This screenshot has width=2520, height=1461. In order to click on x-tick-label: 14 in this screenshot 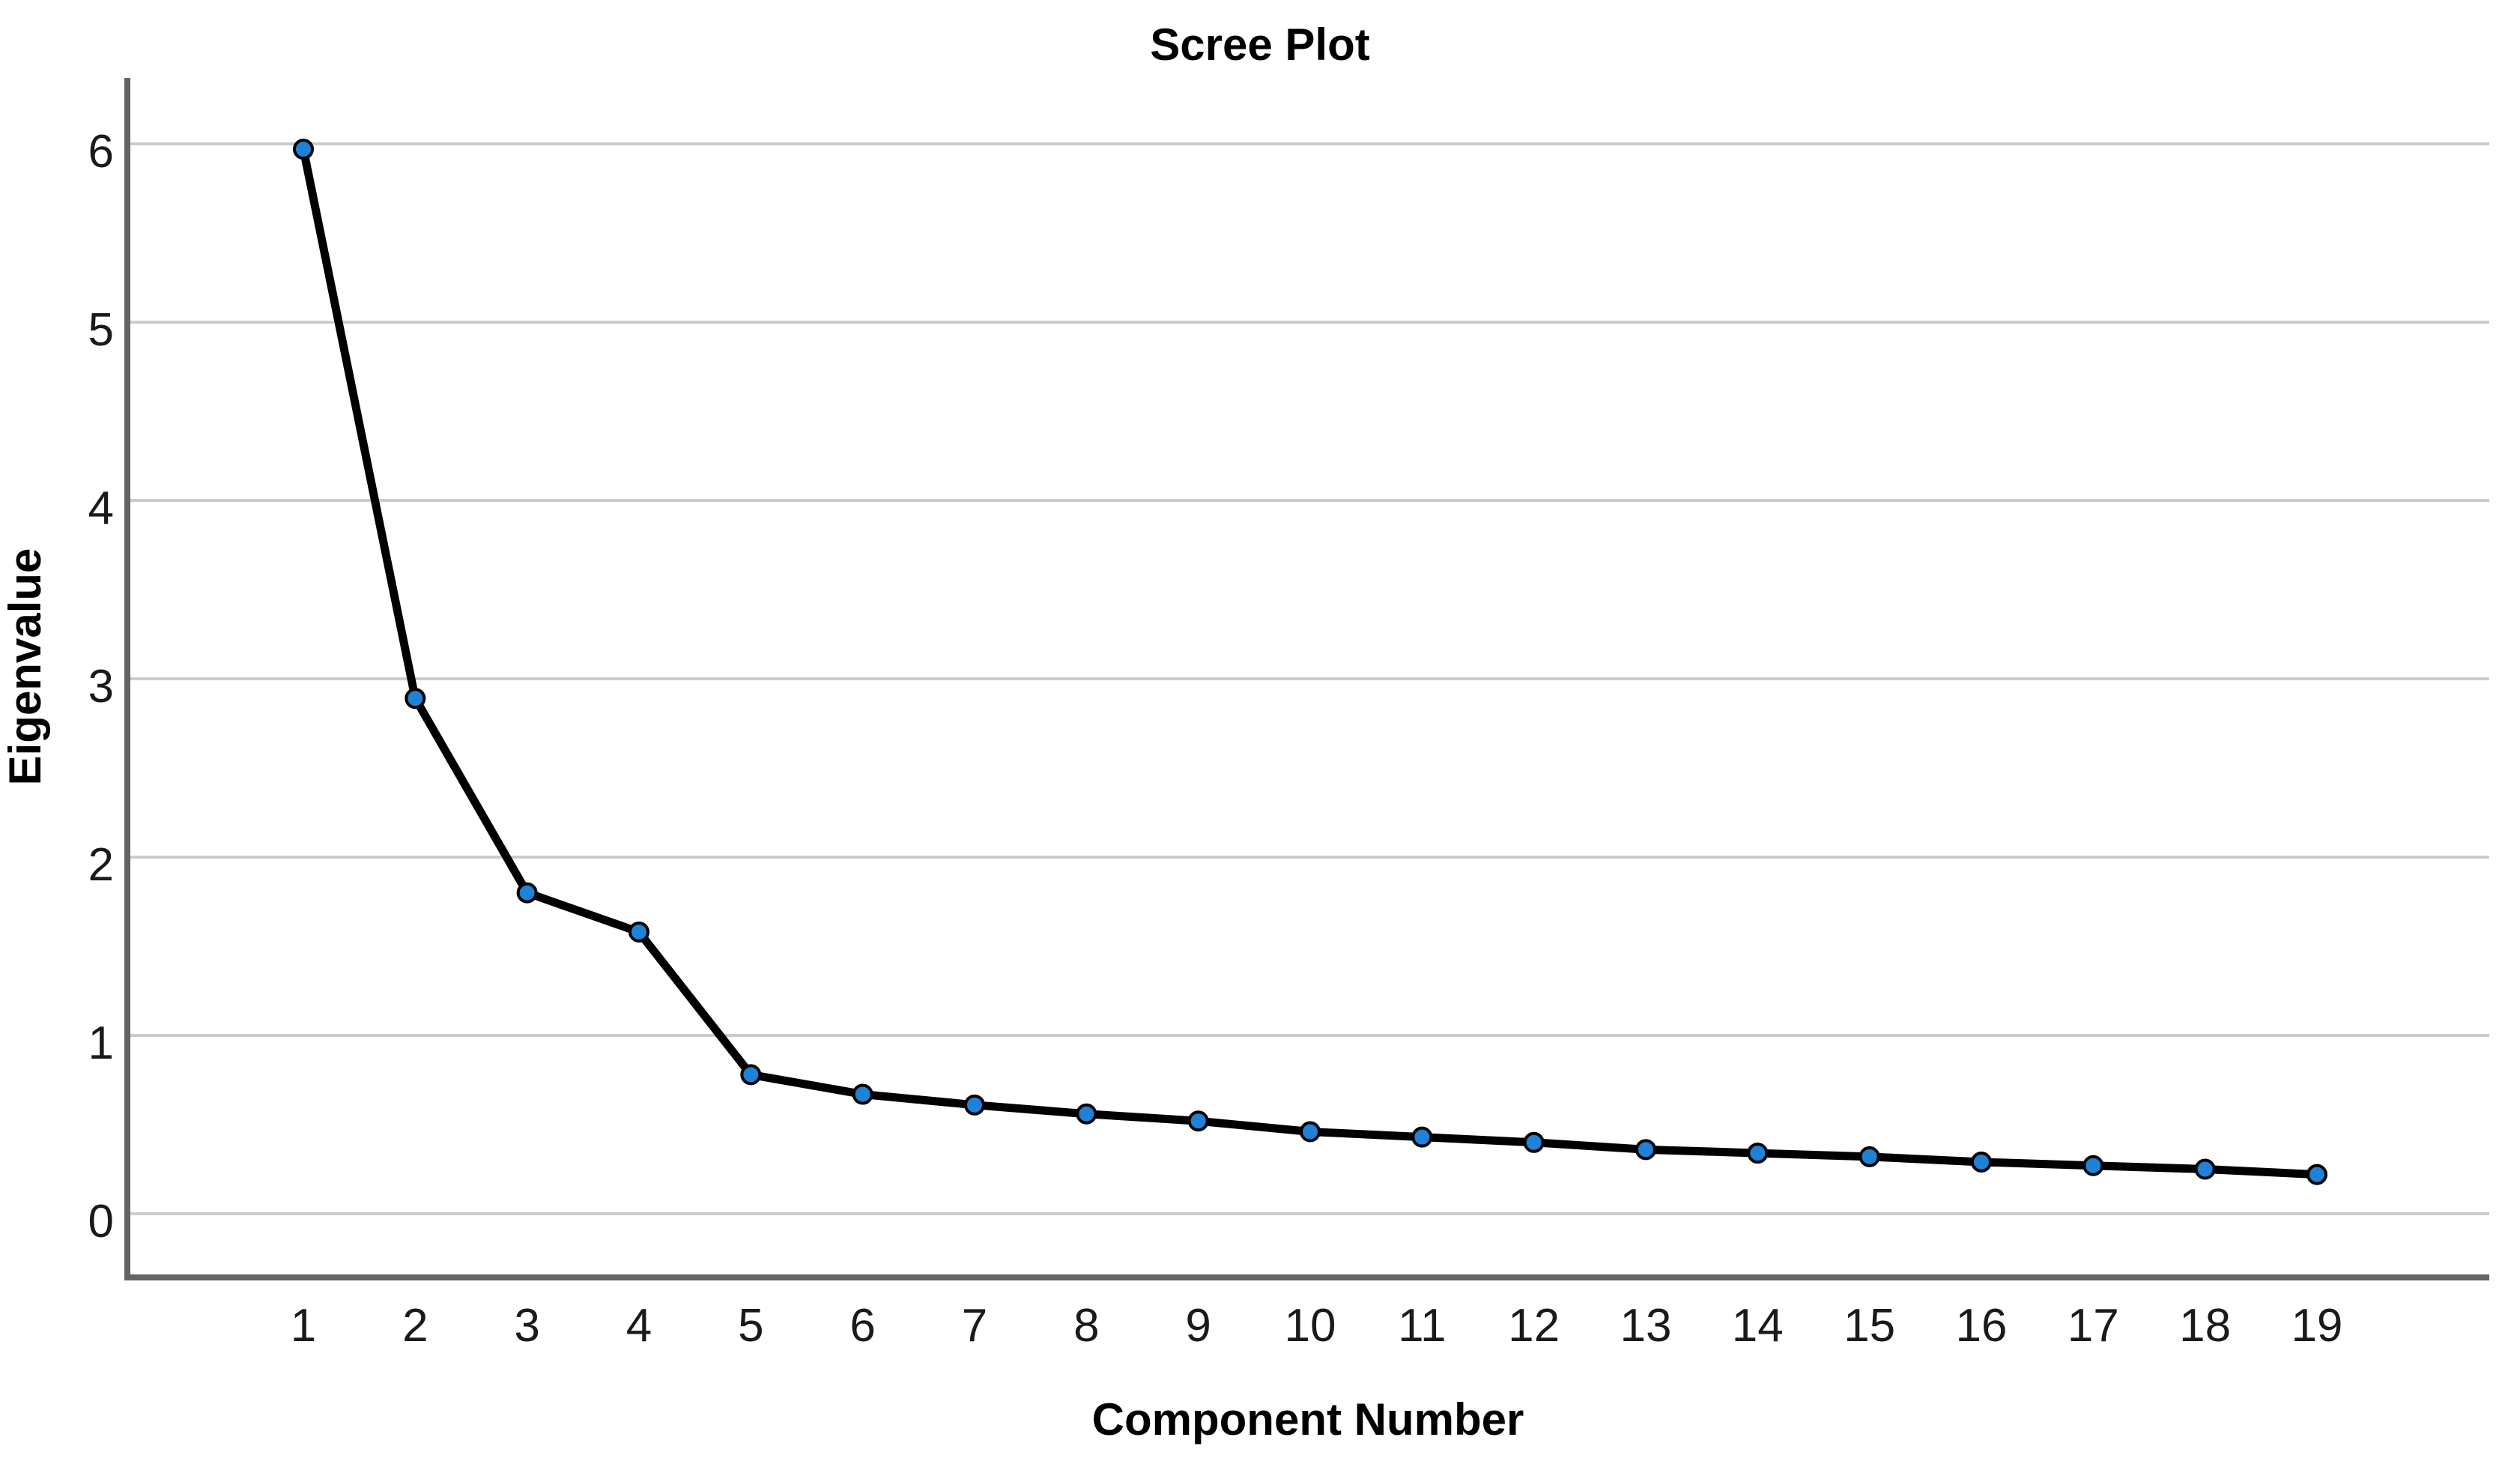, I will do `click(1758, 1326)`.